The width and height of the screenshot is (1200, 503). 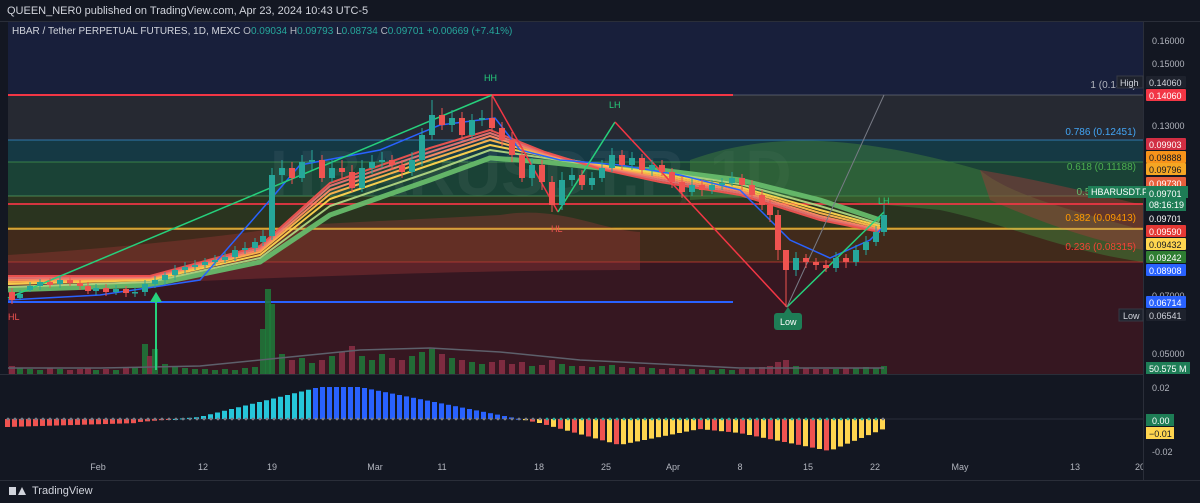 What do you see at coordinates (1113, 85) in the screenshot?
I see `fib-label-0: 1 (0.1406)` at bounding box center [1113, 85].